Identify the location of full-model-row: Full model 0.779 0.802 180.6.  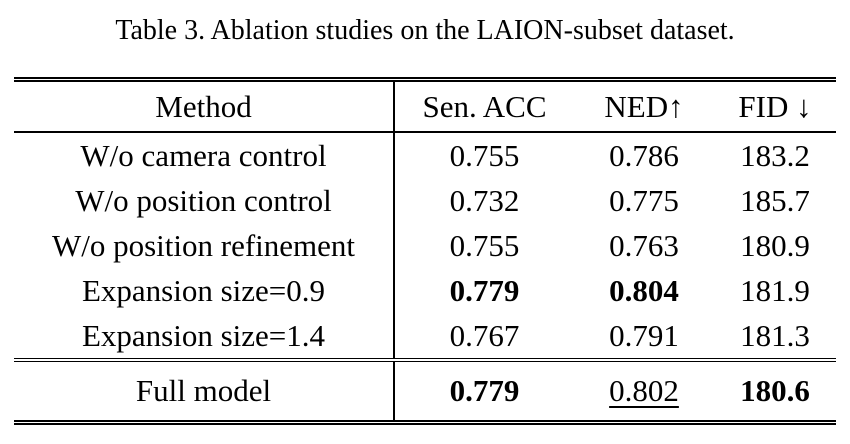
(425, 389).